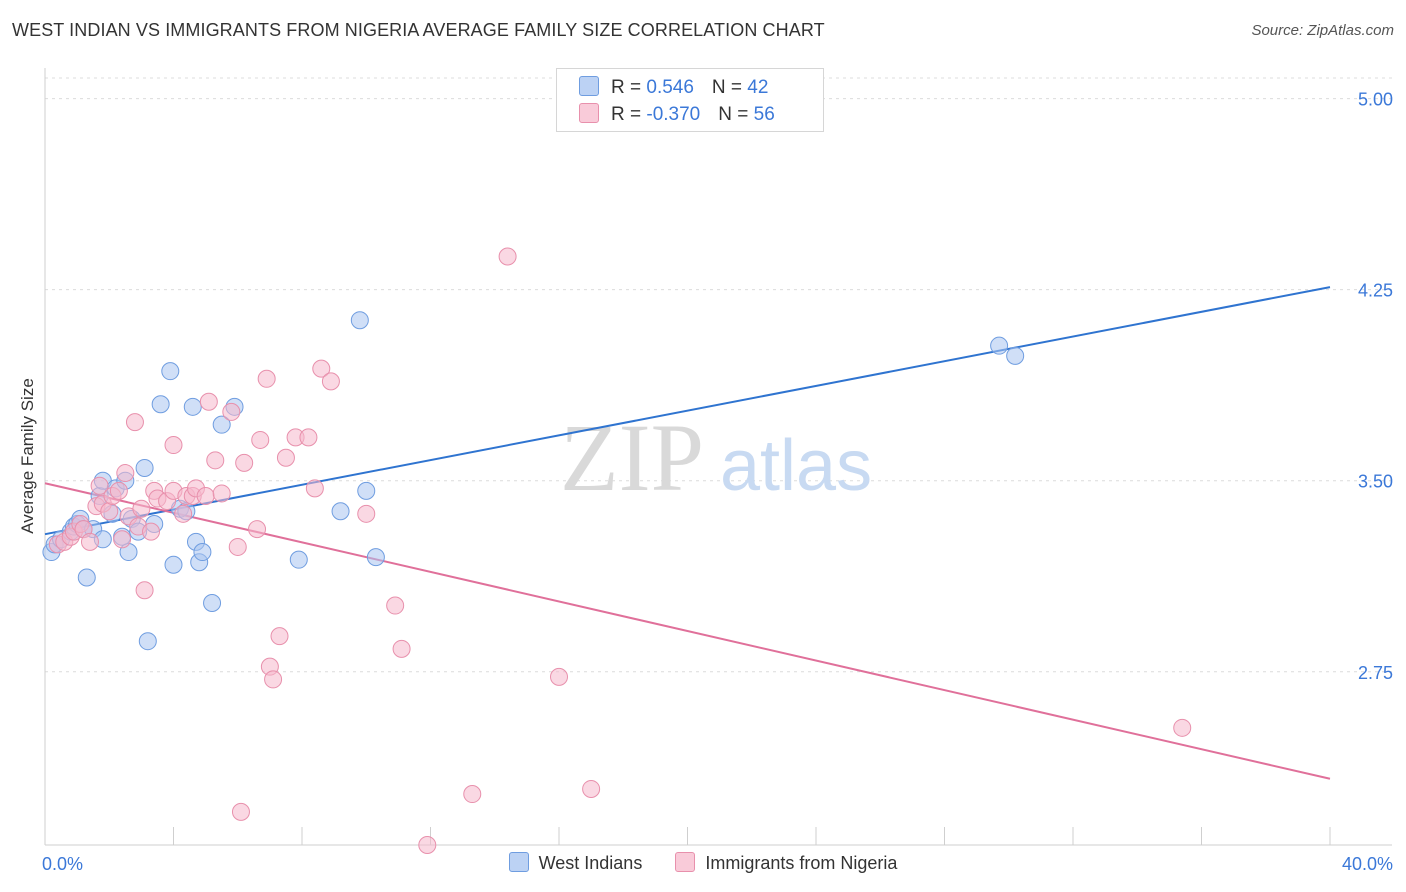 Image resolution: width=1406 pixels, height=892 pixels. What do you see at coordinates (632, 457) in the screenshot?
I see `watermark-zip: ZIP` at bounding box center [632, 457].